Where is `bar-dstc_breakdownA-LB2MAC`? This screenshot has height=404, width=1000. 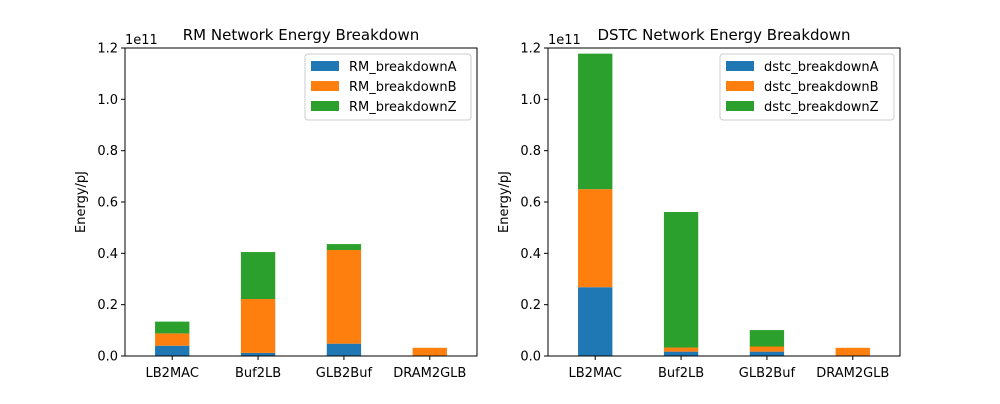
bar-dstc_breakdownA-LB2MAC is located at coordinates (595, 321).